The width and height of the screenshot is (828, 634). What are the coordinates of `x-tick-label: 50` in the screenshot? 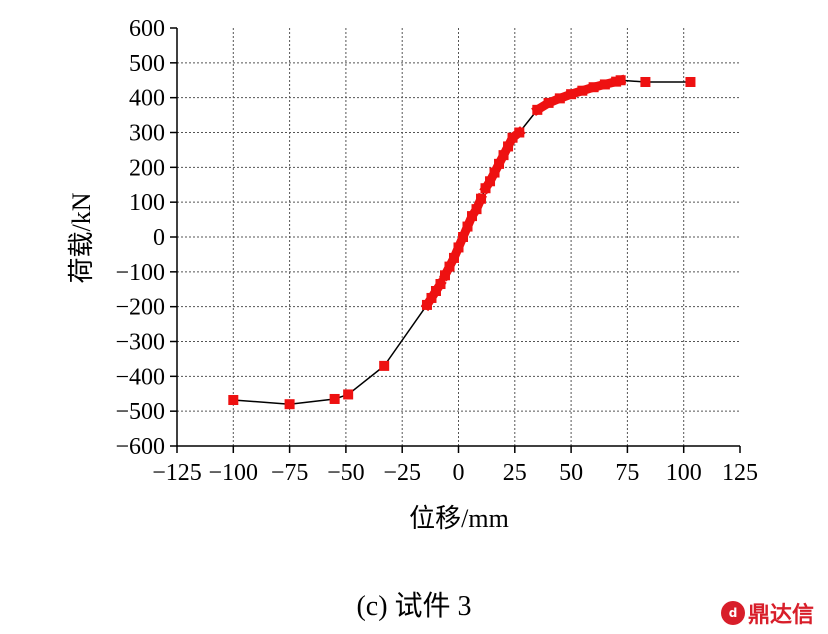 It's located at (571, 473).